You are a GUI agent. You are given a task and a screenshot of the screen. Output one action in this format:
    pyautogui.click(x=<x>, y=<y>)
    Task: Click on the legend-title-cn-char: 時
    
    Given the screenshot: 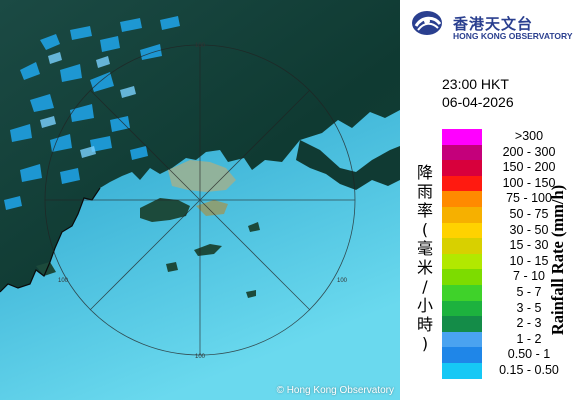 What is the action you would take?
    pyautogui.click(x=424, y=324)
    